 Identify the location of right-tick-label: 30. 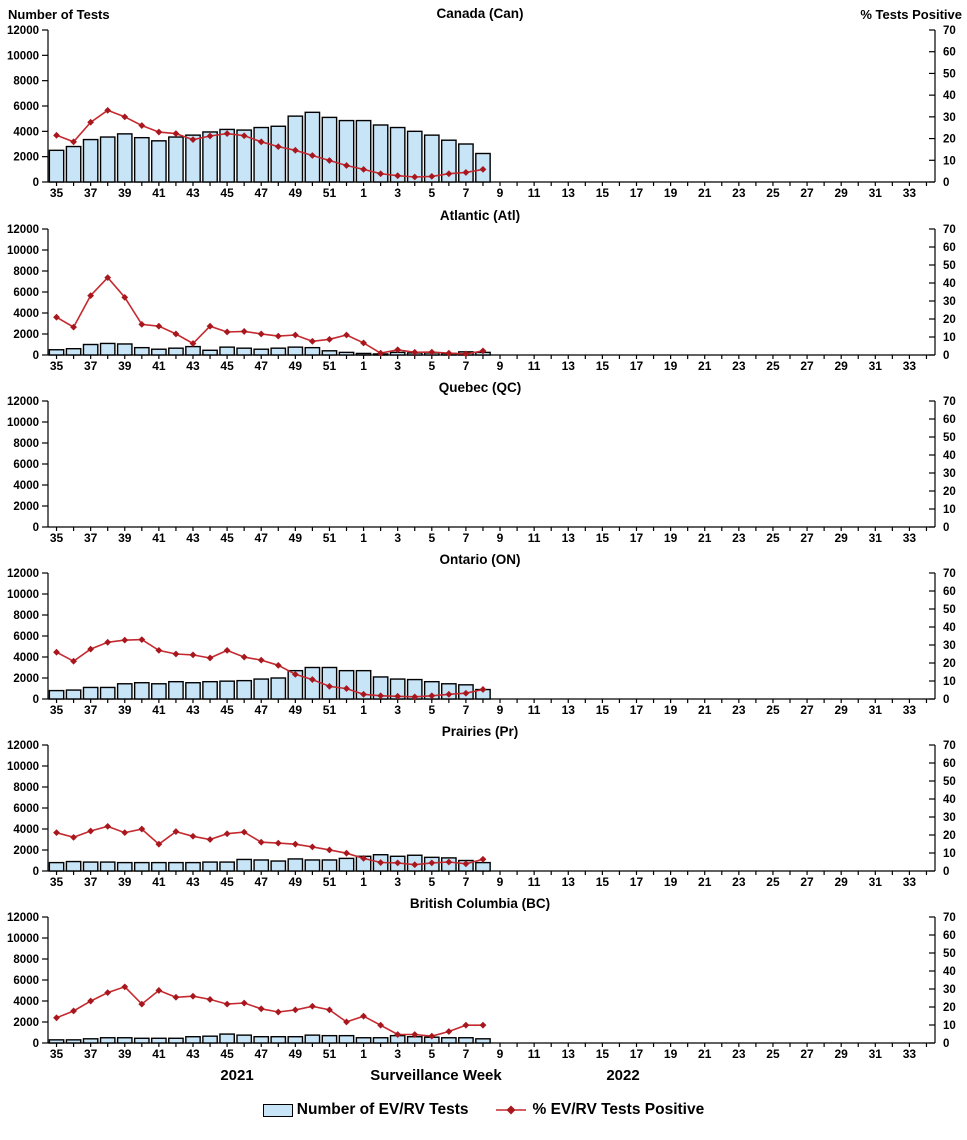
(949, 818).